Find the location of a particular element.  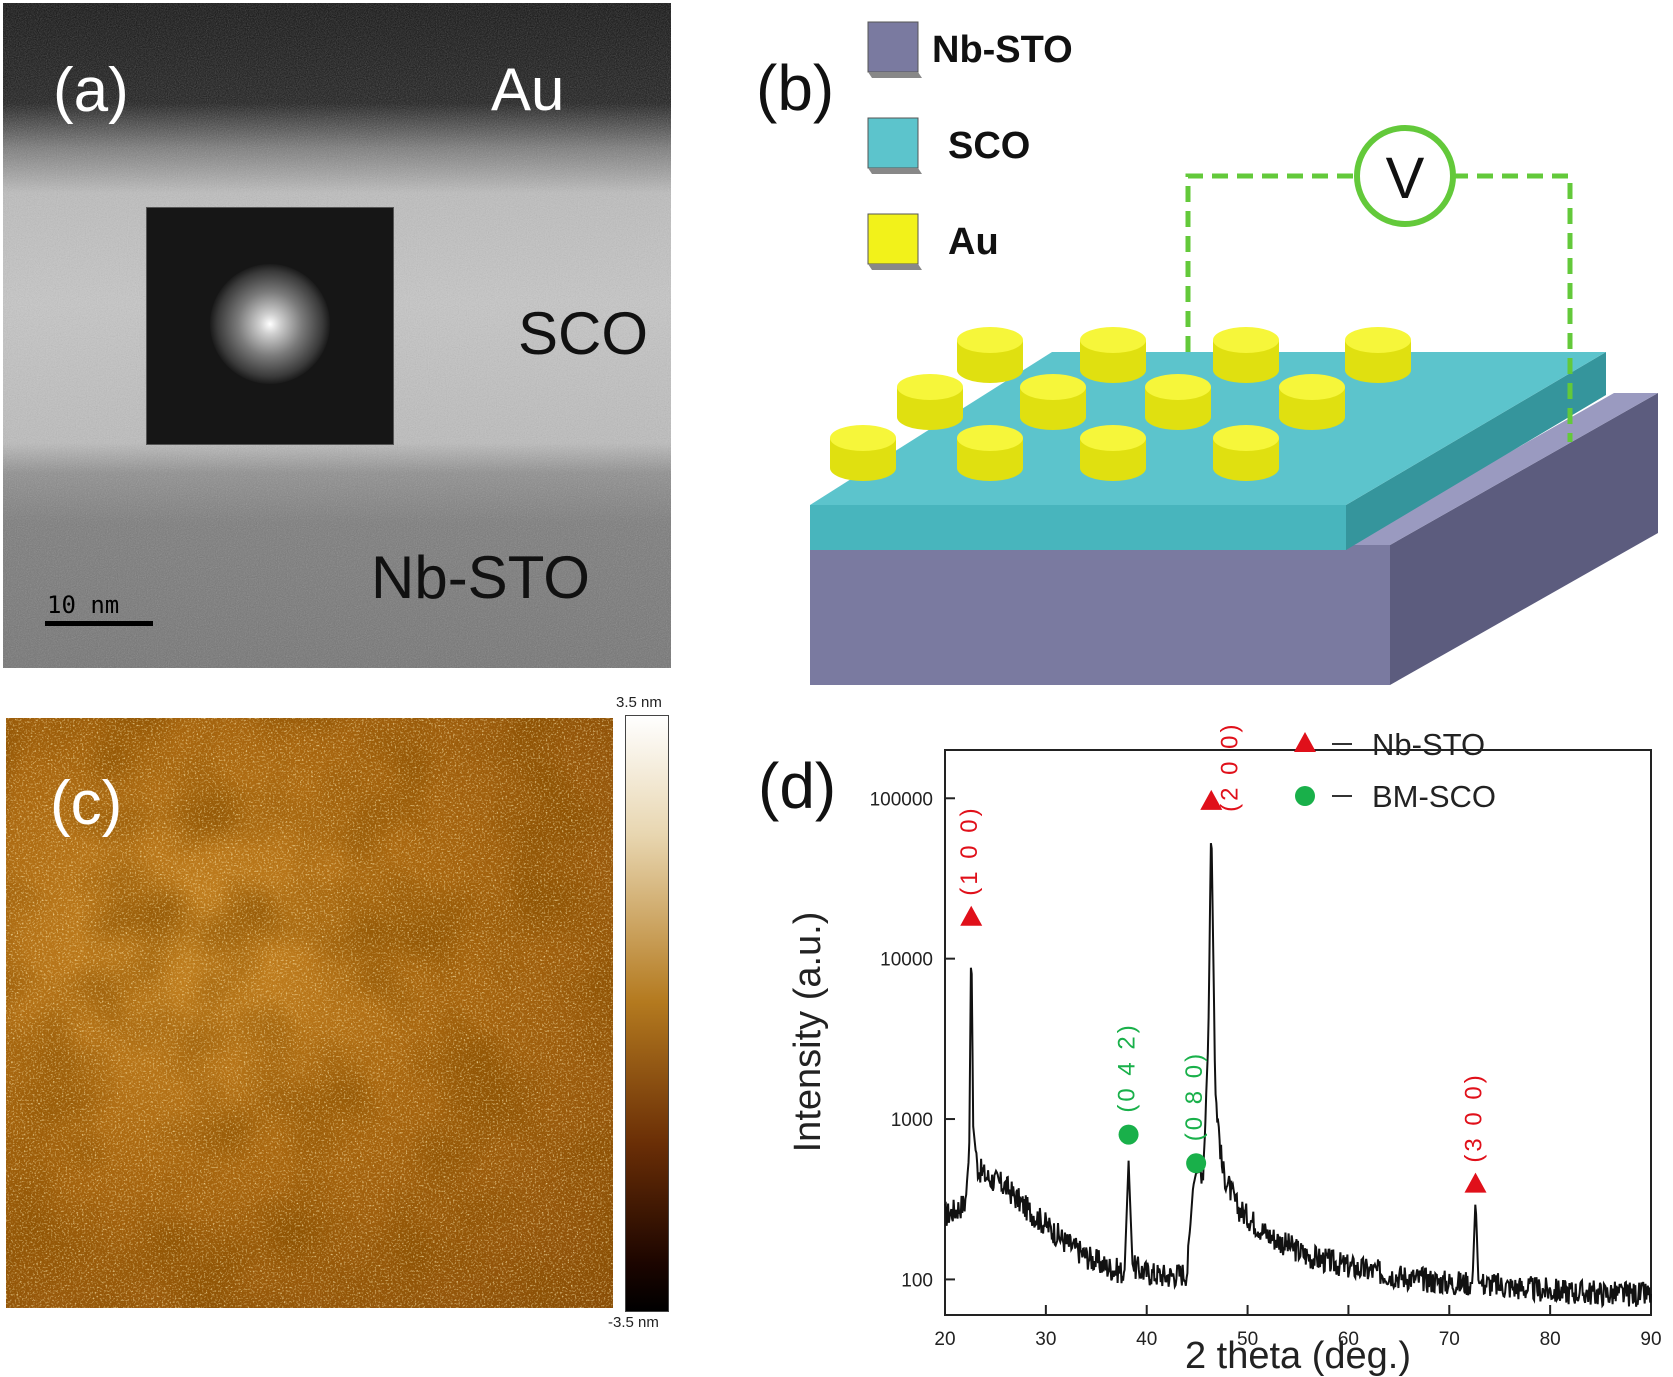

height-colorbar is located at coordinates (647, 1013).